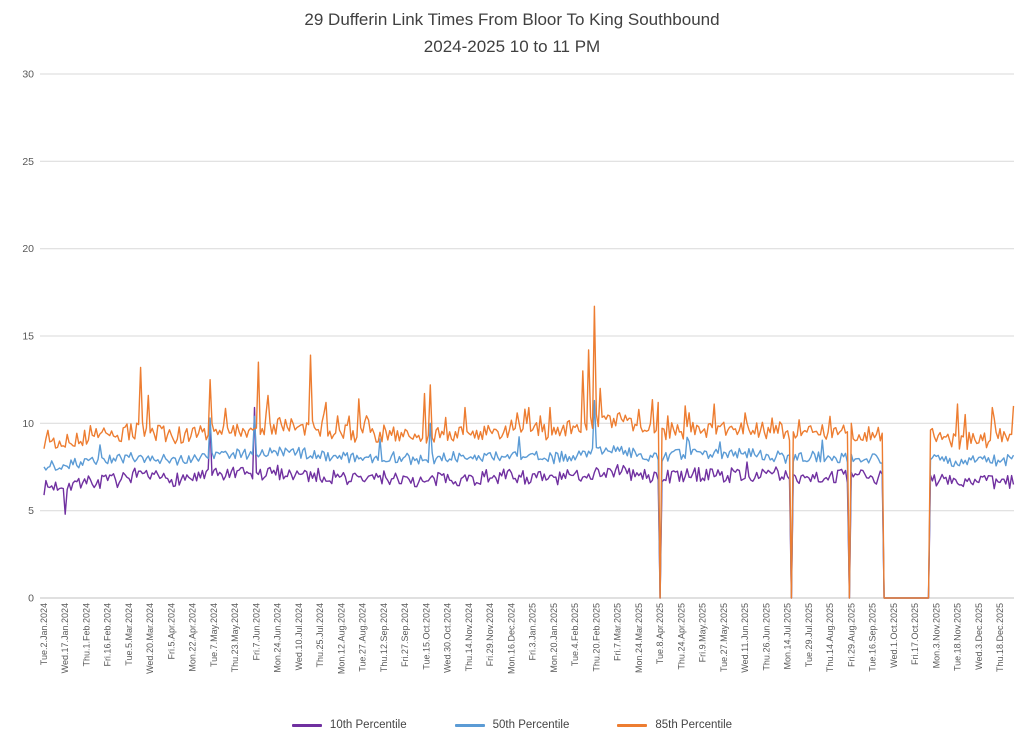  What do you see at coordinates (681, 636) in the screenshot?
I see `x-tick-label: Thu.24.Apr.2025` at bounding box center [681, 636].